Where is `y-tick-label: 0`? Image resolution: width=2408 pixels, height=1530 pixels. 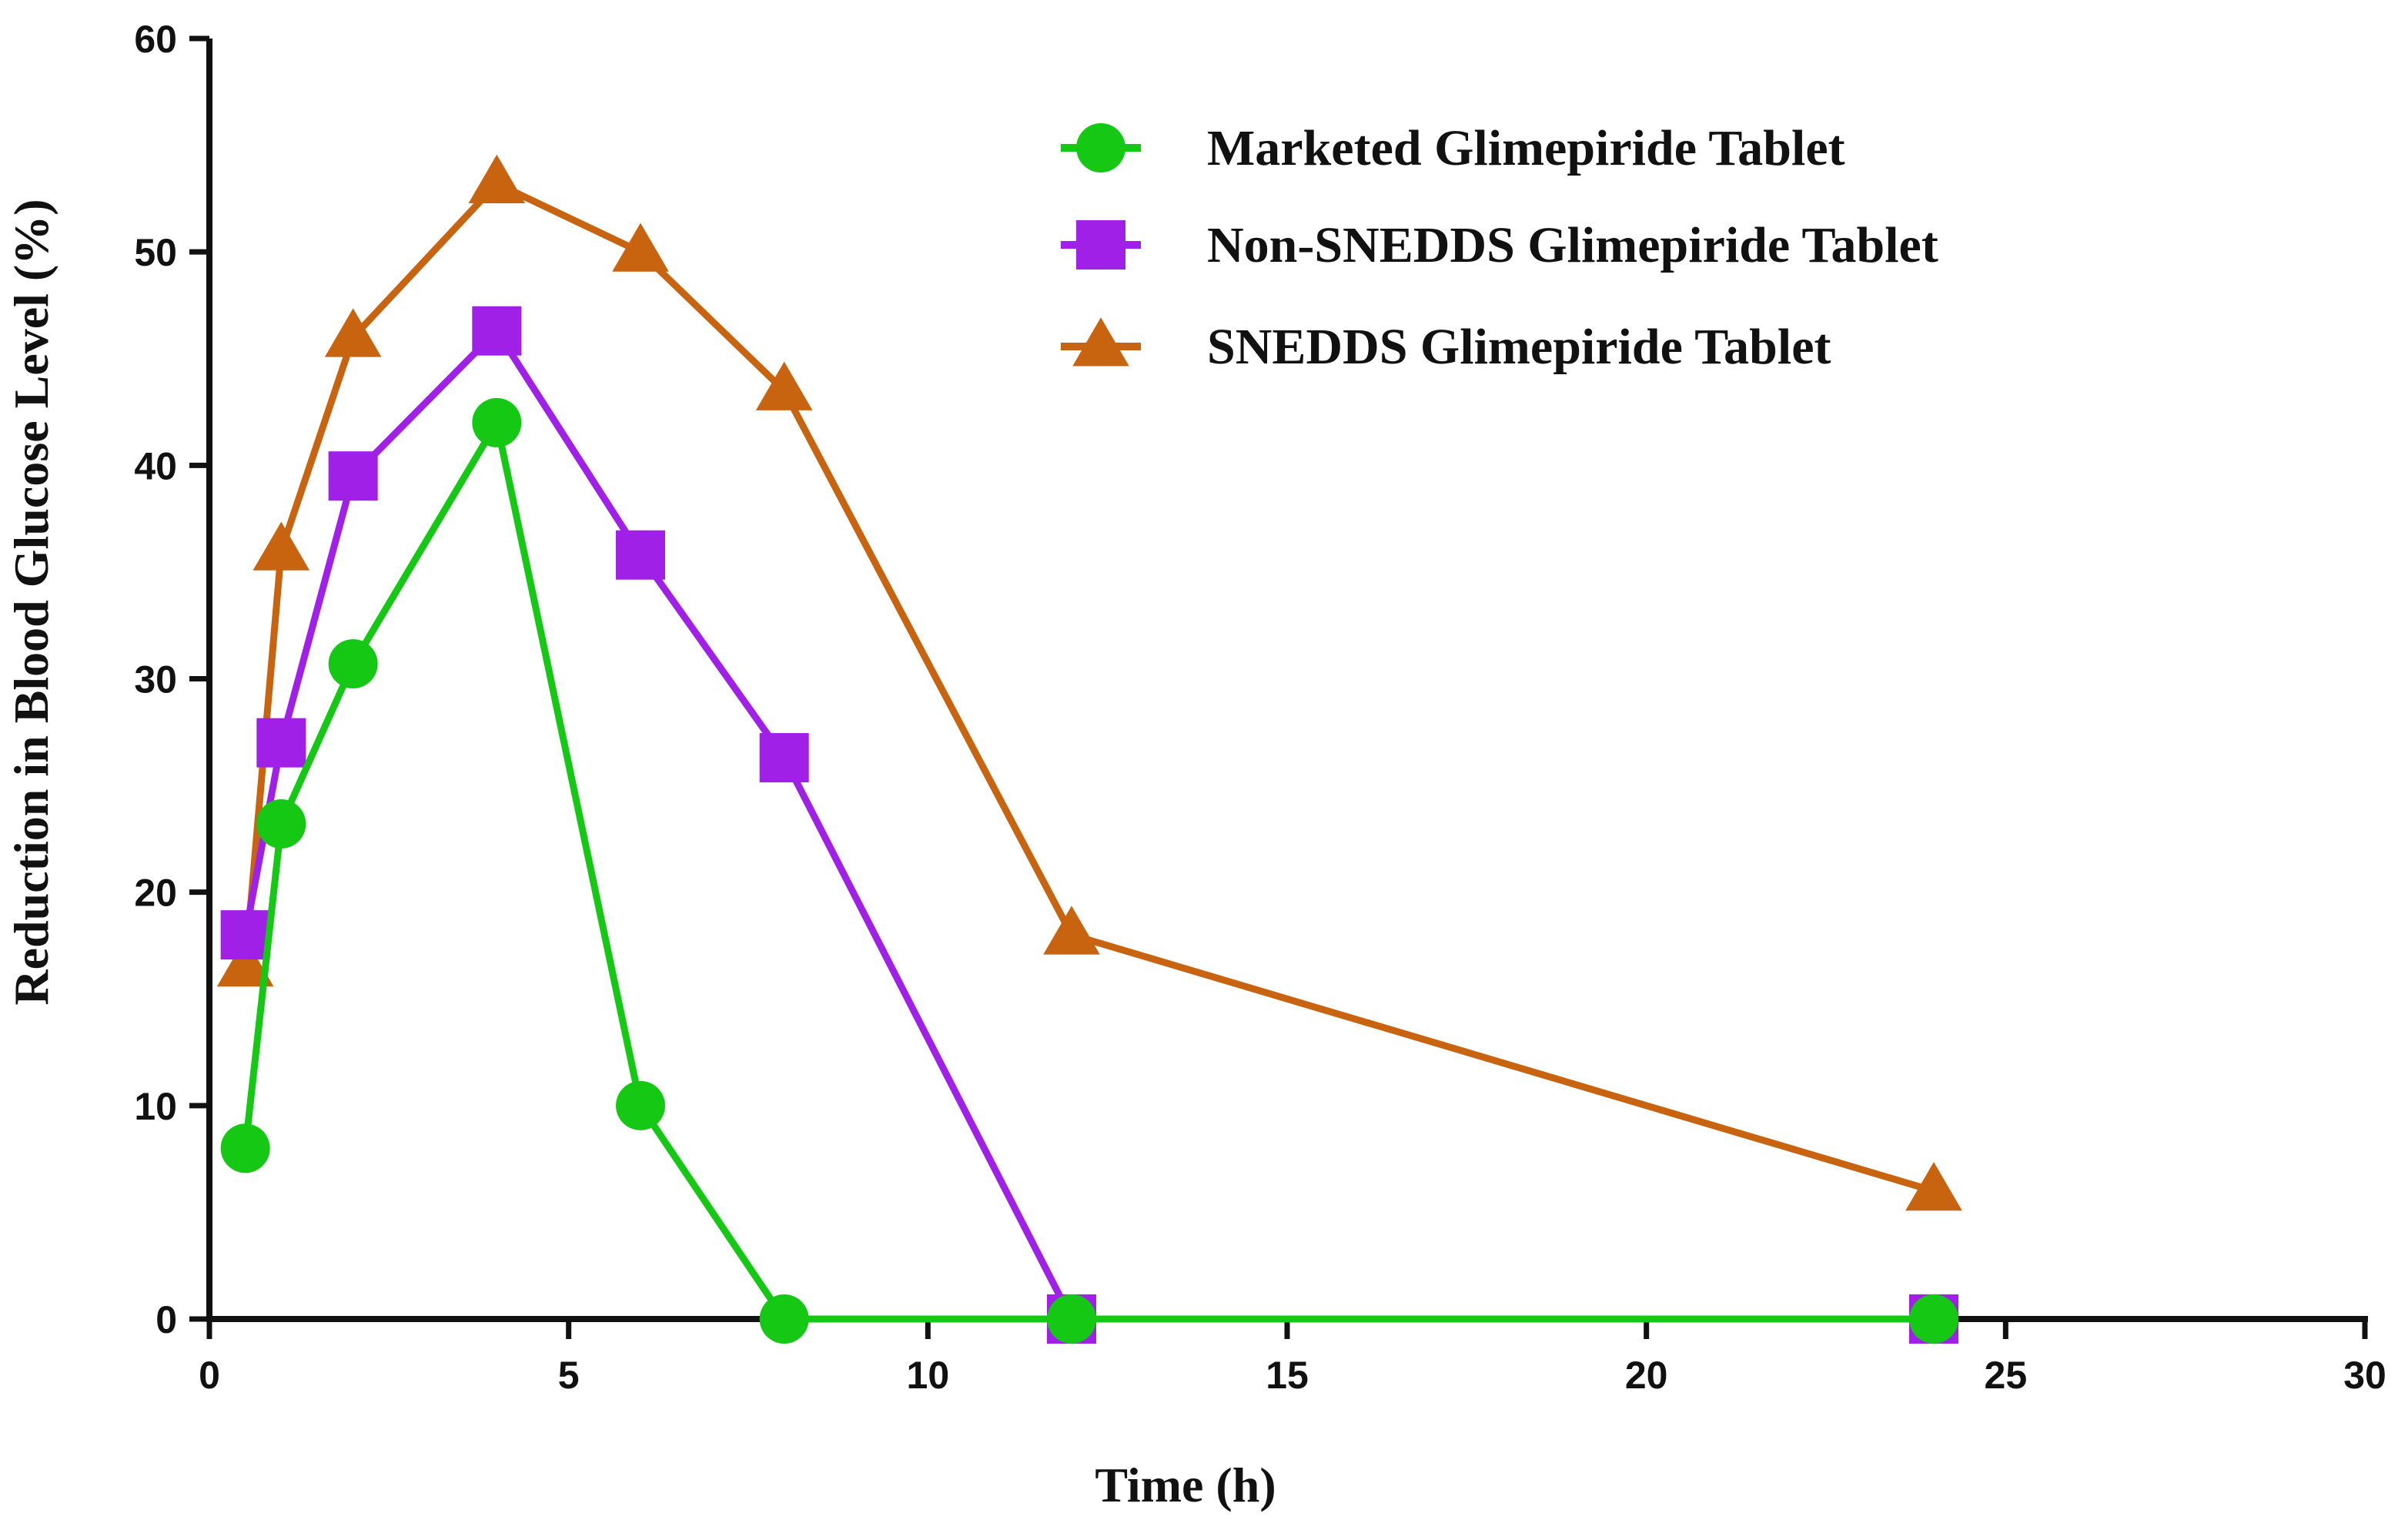 y-tick-label: 0 is located at coordinates (166, 1319).